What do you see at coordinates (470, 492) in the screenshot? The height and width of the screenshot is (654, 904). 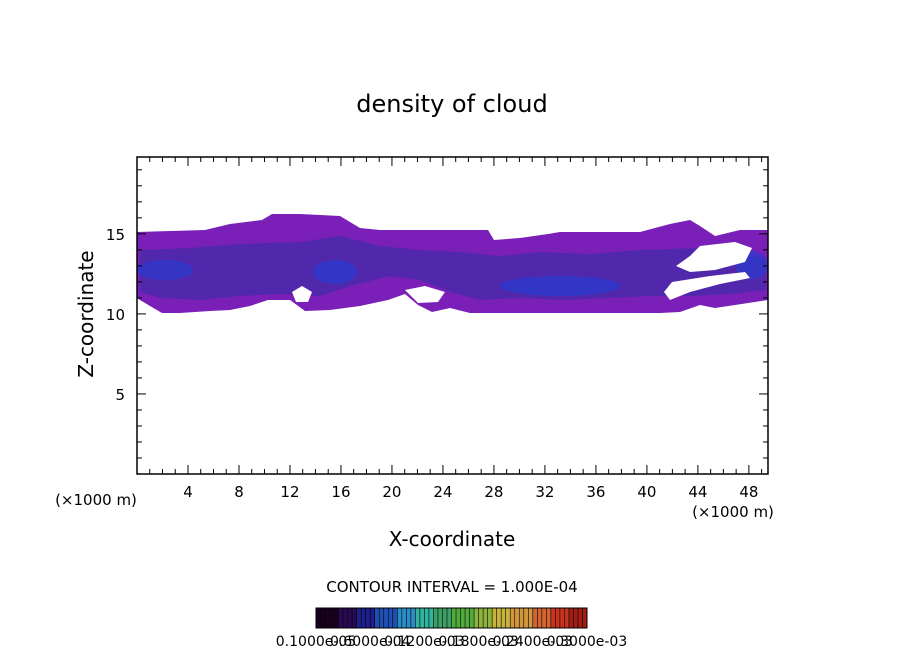 I see `x-tick-labels: 4 8 12 16 20 24 28 32 36 40 44 48` at bounding box center [470, 492].